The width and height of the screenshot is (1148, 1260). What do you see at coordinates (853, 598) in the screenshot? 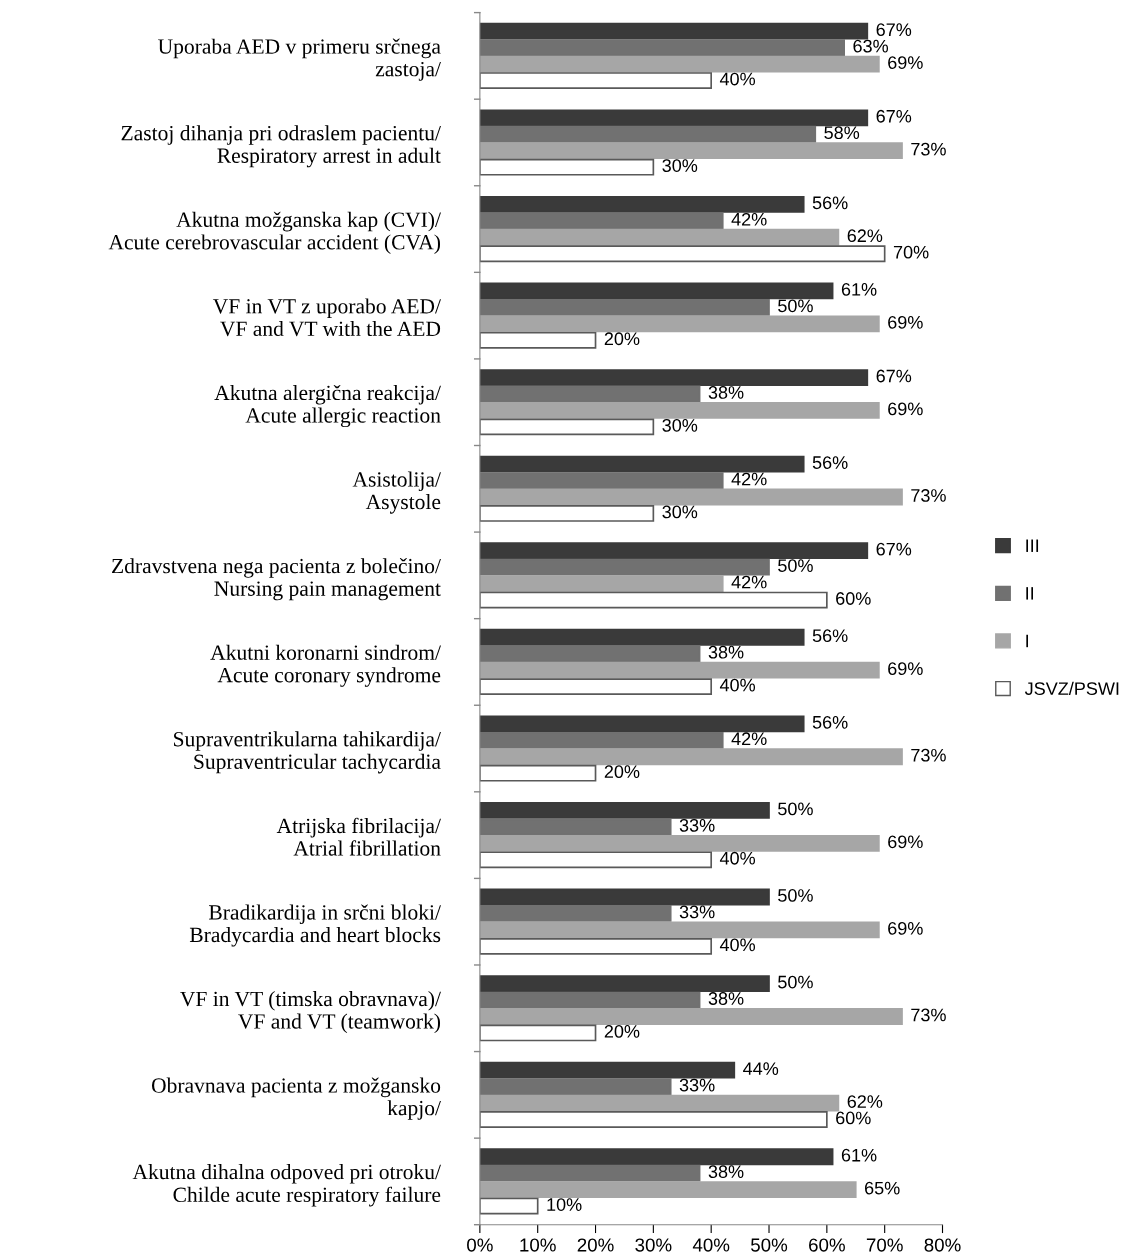
I see `data-label: 60%` at bounding box center [853, 598].